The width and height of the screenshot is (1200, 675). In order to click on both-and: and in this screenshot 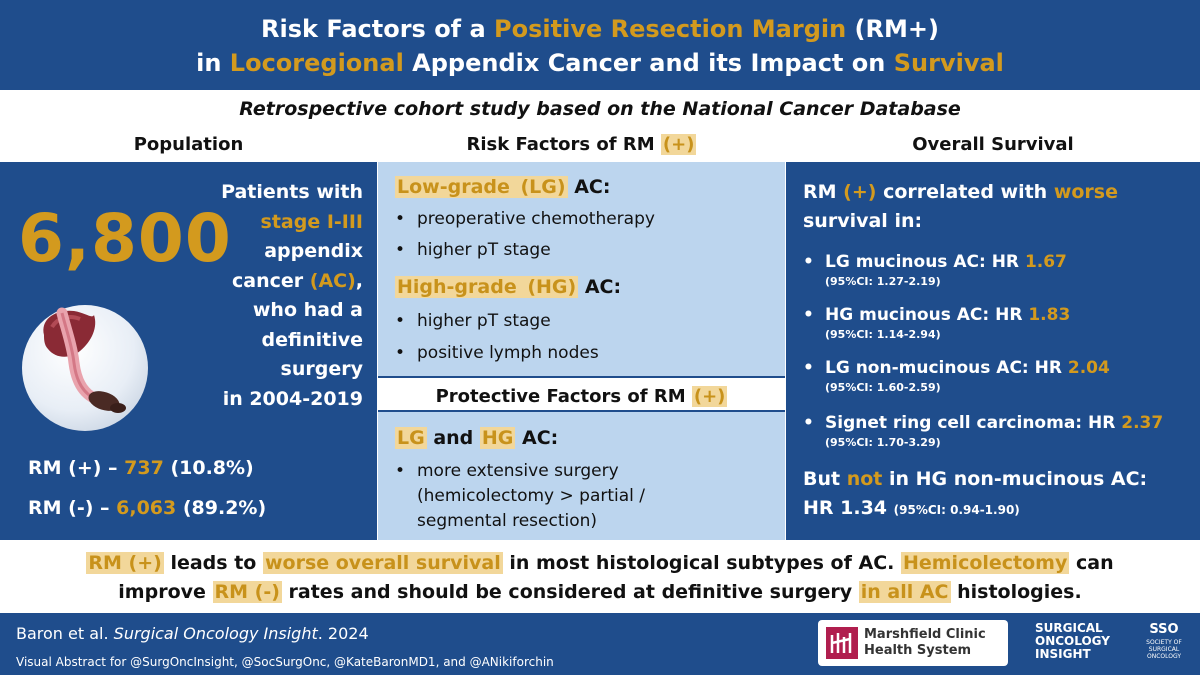, I will do `click(453, 438)`.